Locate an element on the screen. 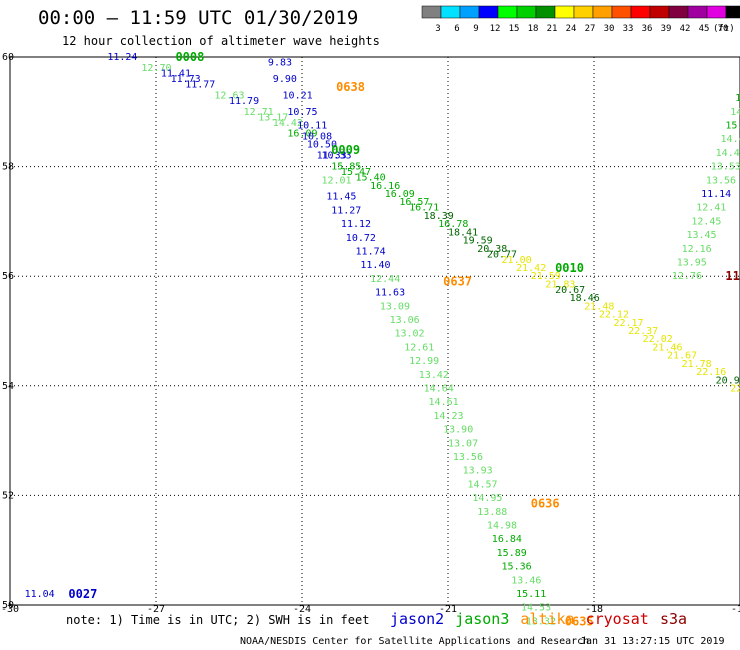 The image size is (740, 650). swh-value: 13.09 is located at coordinates (395, 306).